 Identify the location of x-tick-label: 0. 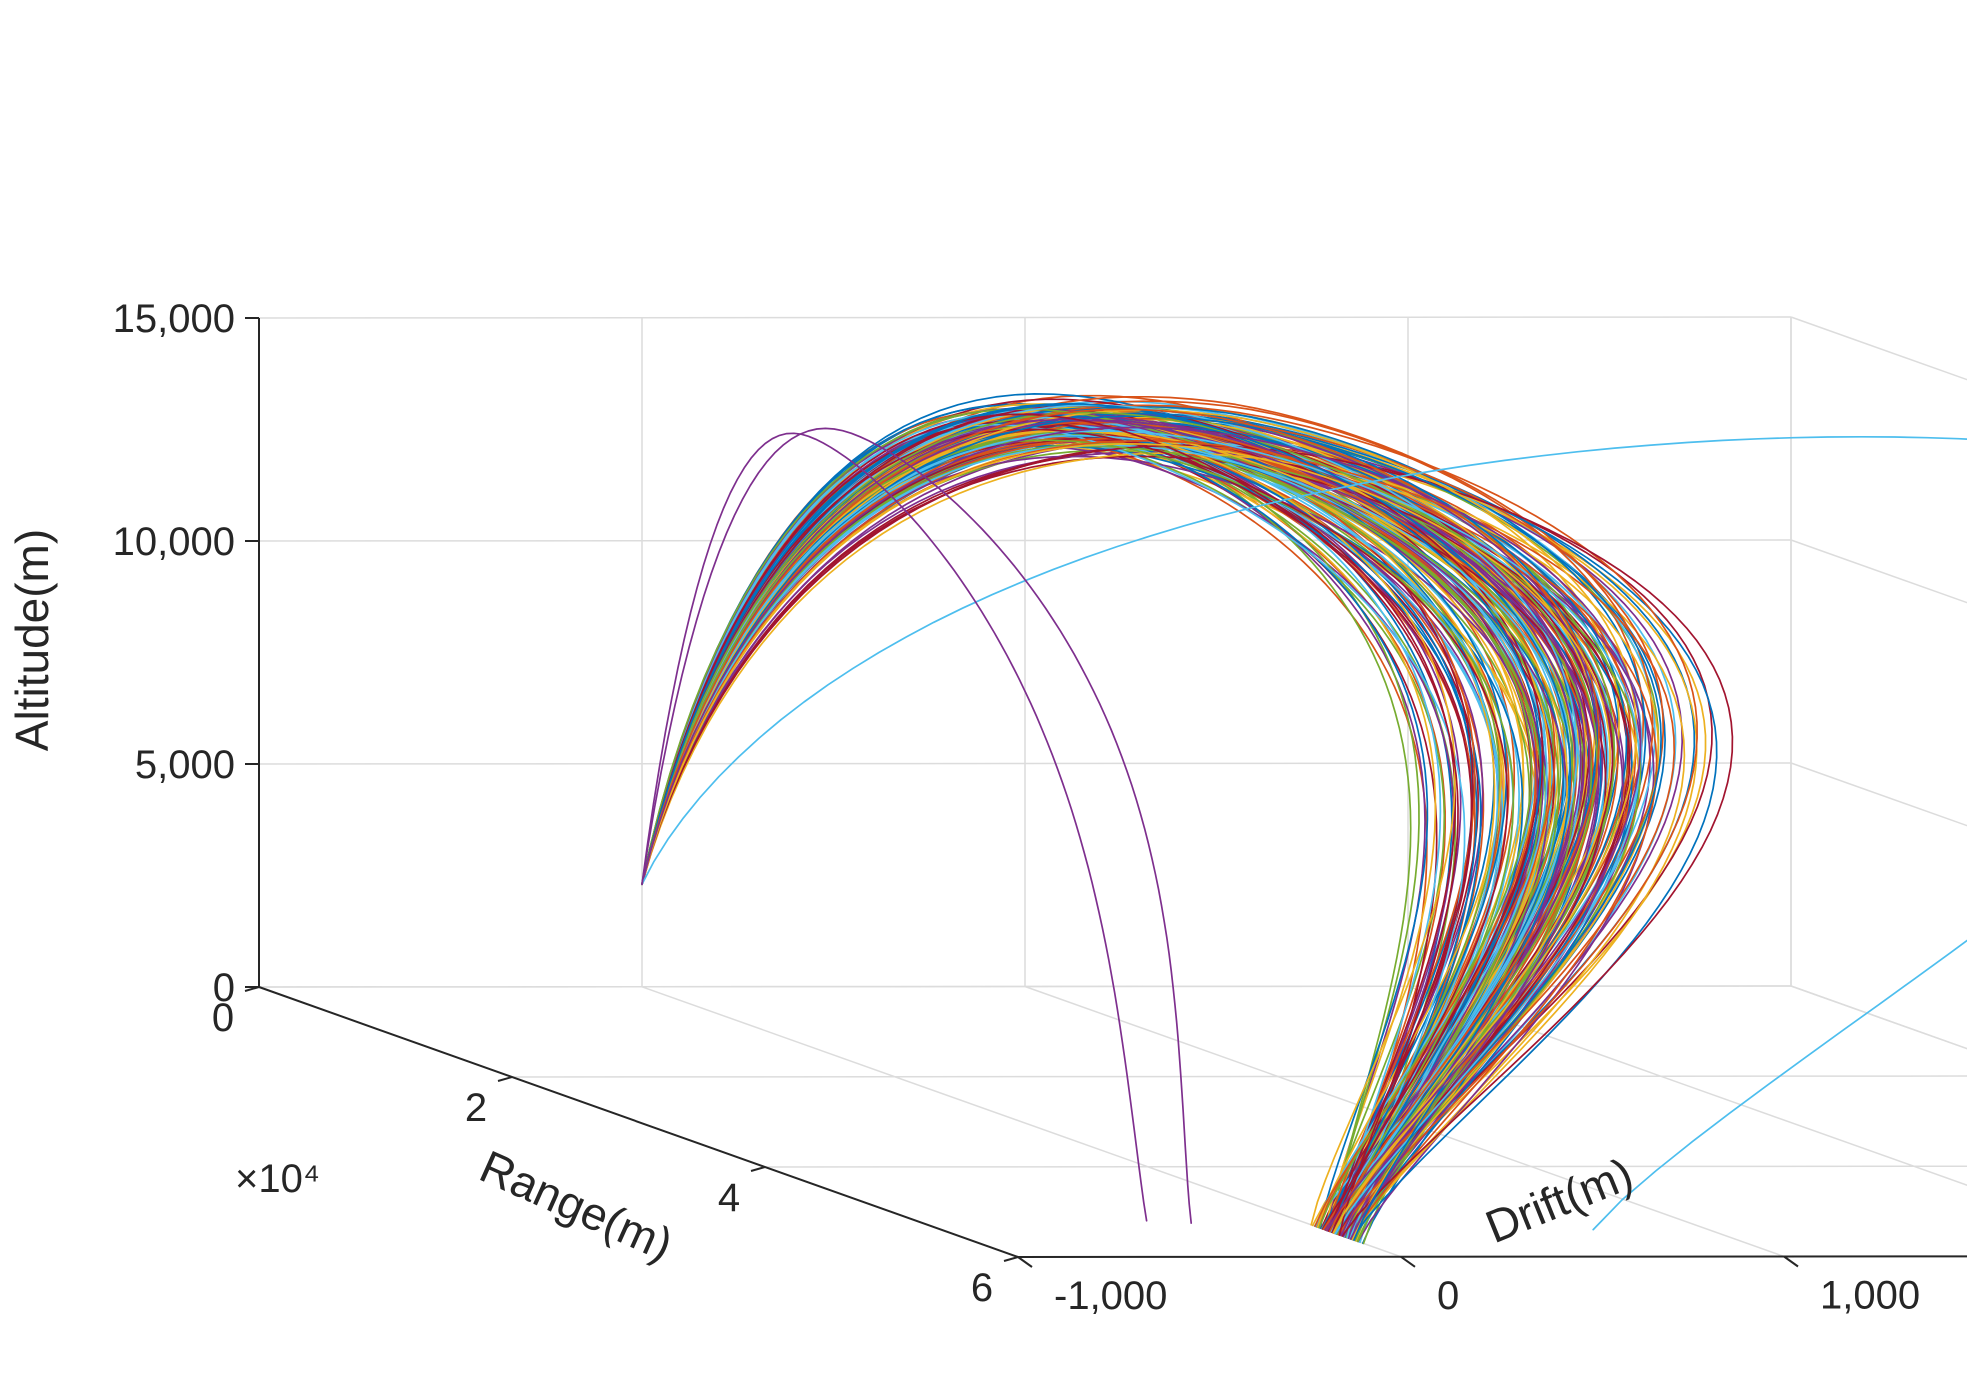
(223, 1018).